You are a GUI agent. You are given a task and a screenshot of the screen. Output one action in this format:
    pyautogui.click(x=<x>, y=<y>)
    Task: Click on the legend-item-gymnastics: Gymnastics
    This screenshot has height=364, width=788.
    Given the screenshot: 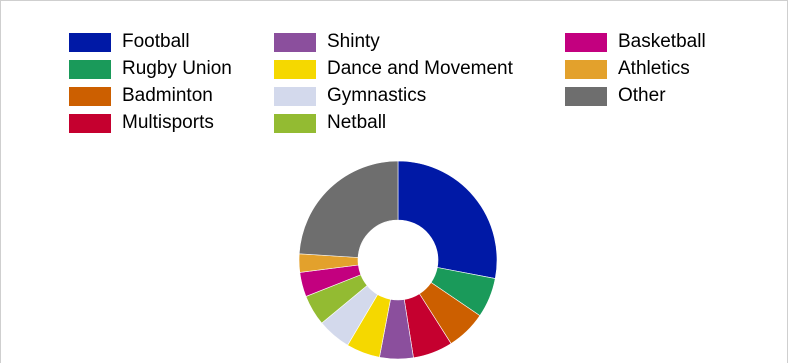 What is the action you would take?
    pyautogui.click(x=350, y=96)
    